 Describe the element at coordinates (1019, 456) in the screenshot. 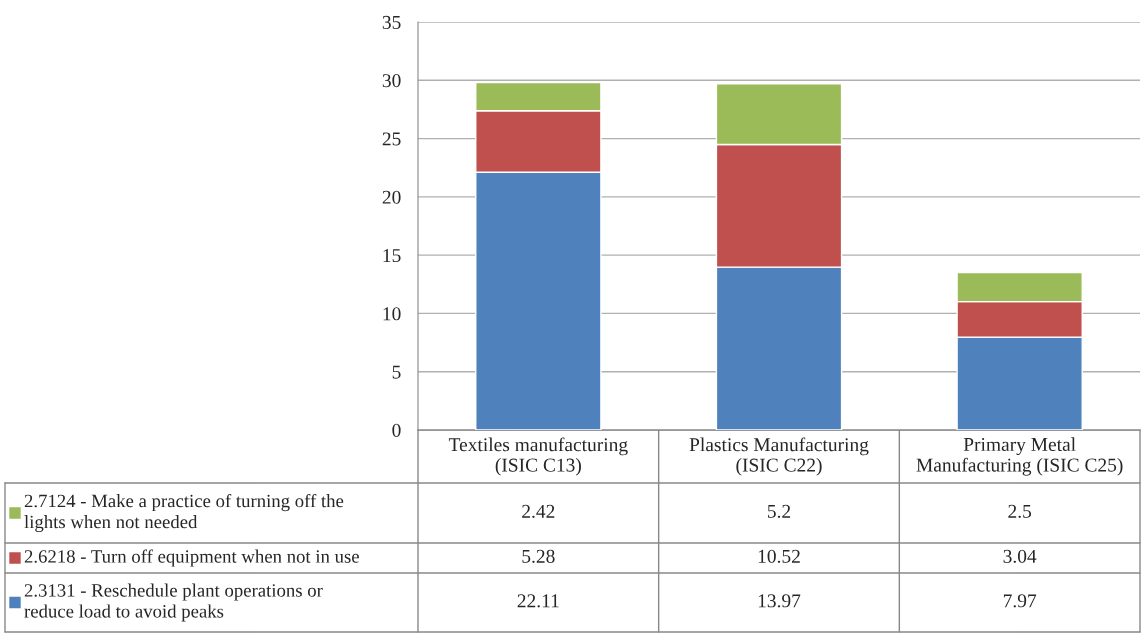

I see `x-tick-label: Primary Metal Manufacturing (ISIC C25)` at that location.